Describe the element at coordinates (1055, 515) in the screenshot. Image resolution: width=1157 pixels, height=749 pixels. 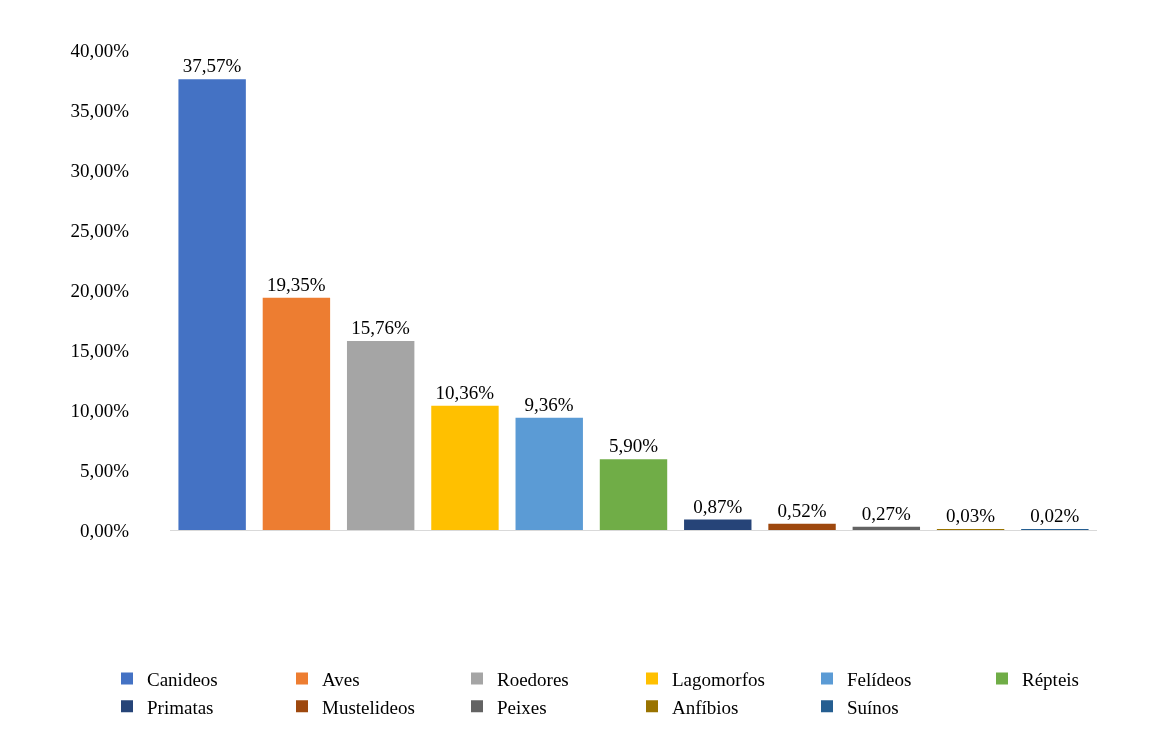
I see `data-label: 0,02%` at that location.